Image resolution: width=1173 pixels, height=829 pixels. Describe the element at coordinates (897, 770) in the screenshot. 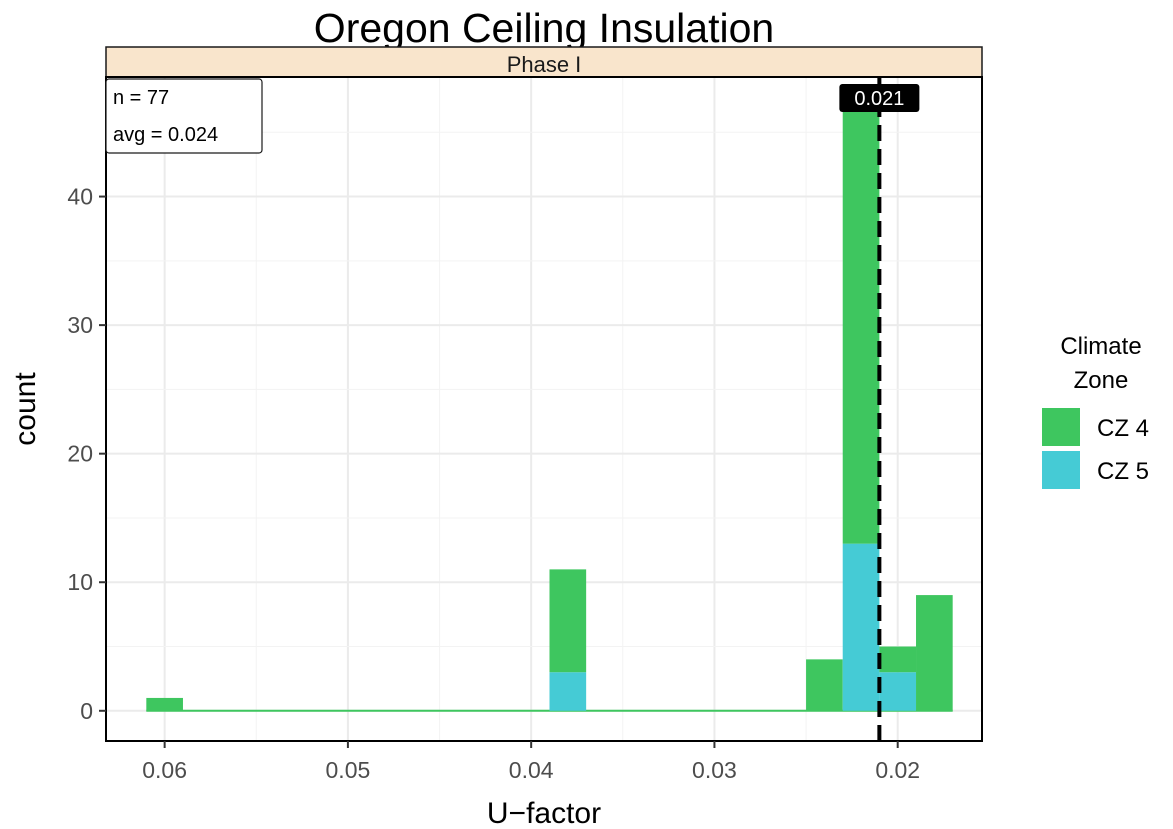

I see `x-tick-label: 0.02` at that location.